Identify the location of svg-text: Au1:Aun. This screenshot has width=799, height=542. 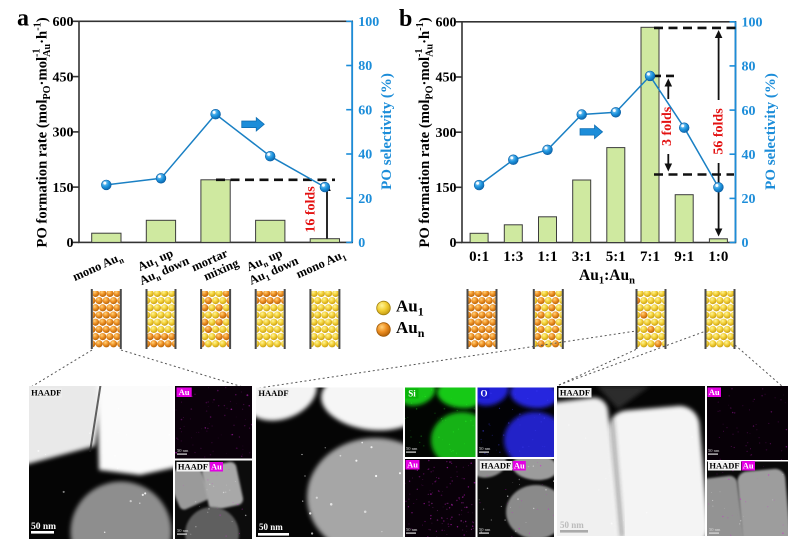
(607, 277).